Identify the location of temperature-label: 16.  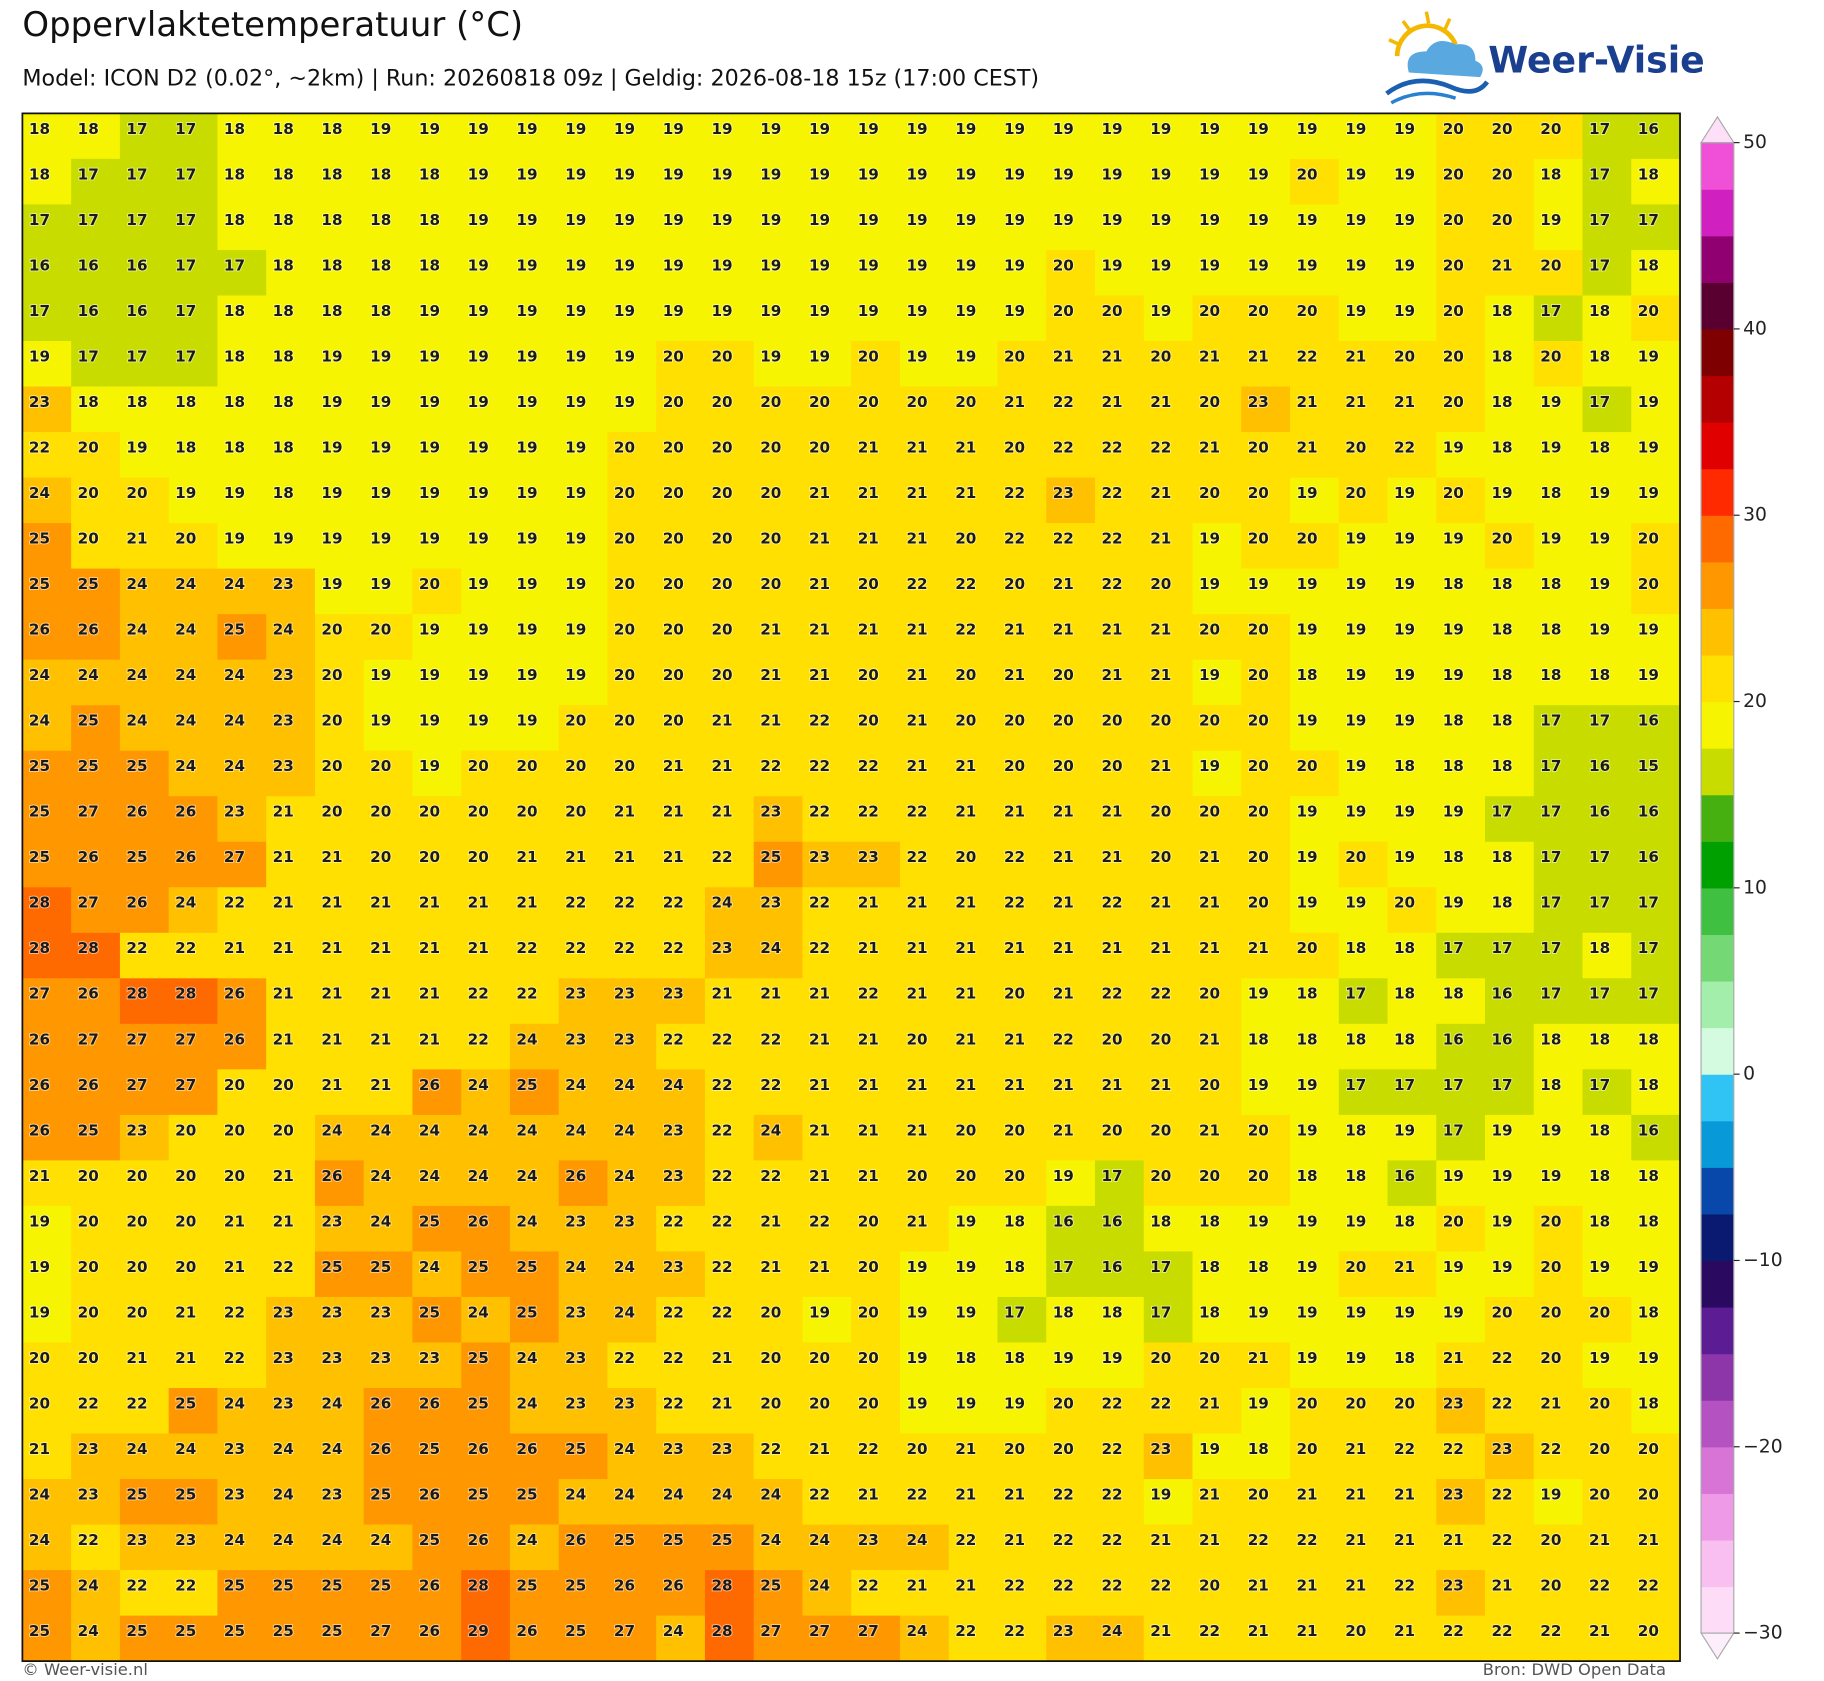
(1648, 129).